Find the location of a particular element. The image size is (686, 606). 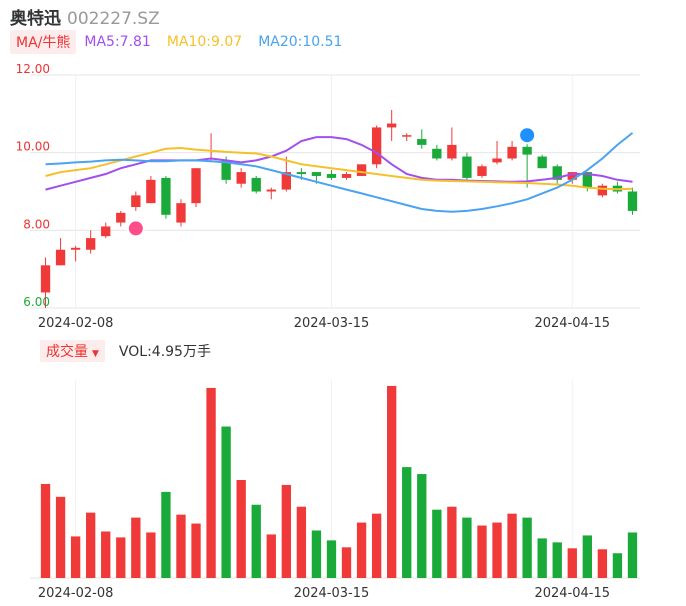

stock-code: 002227.SZ is located at coordinates (113, 19).